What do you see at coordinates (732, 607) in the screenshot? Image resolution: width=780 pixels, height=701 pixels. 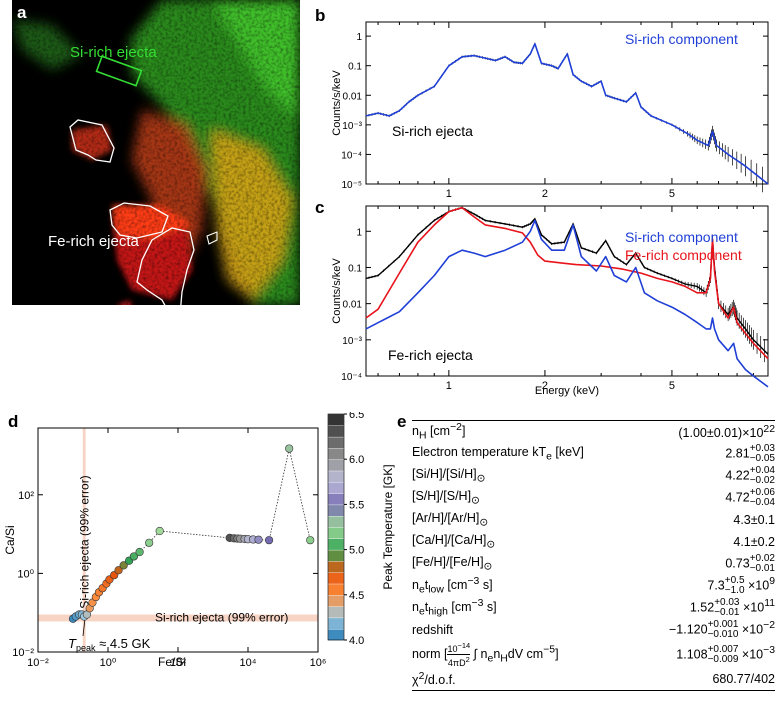 I see `value-net-high: 1.52 +0.03 −0.01 ×1011` at bounding box center [732, 607].